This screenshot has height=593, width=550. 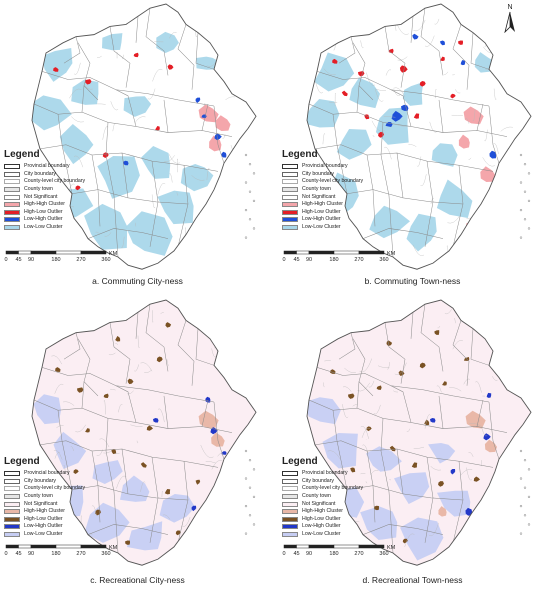 What do you see at coordinates (464, 141) in the screenshot?
I see `high-high-cluster` at bounding box center [464, 141].